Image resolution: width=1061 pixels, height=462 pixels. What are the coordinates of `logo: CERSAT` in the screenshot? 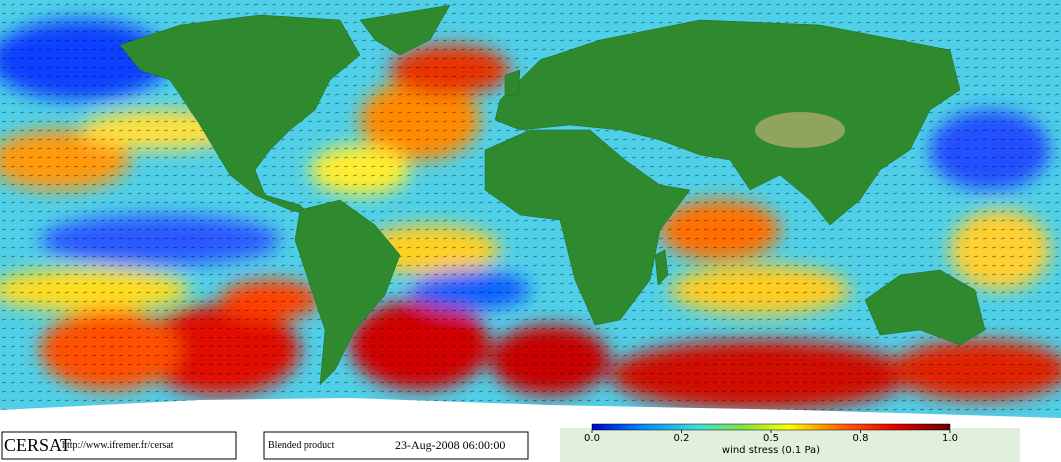 It's located at (37, 445).